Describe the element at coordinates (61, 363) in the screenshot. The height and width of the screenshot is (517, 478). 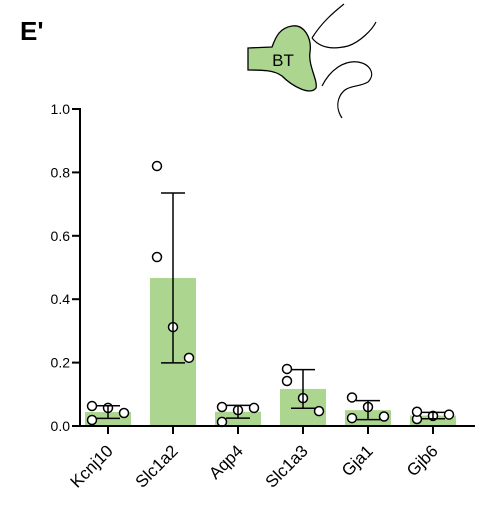
I see `y-tick-label: 0.2` at that location.